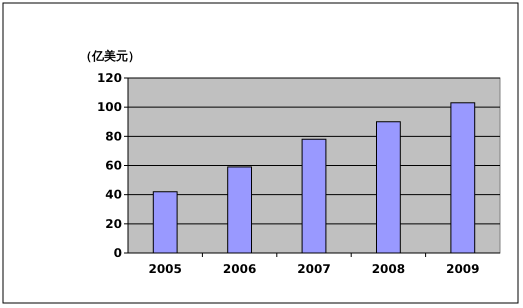 This screenshot has width=523, height=308. What do you see at coordinates (463, 269) in the screenshot?
I see `x-tick-label: 2009` at bounding box center [463, 269].